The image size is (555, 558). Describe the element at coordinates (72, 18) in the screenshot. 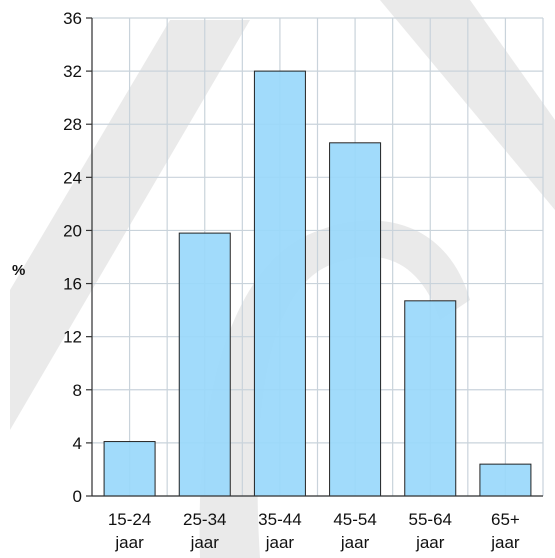

I see `y-tick-label: 36` at that location.